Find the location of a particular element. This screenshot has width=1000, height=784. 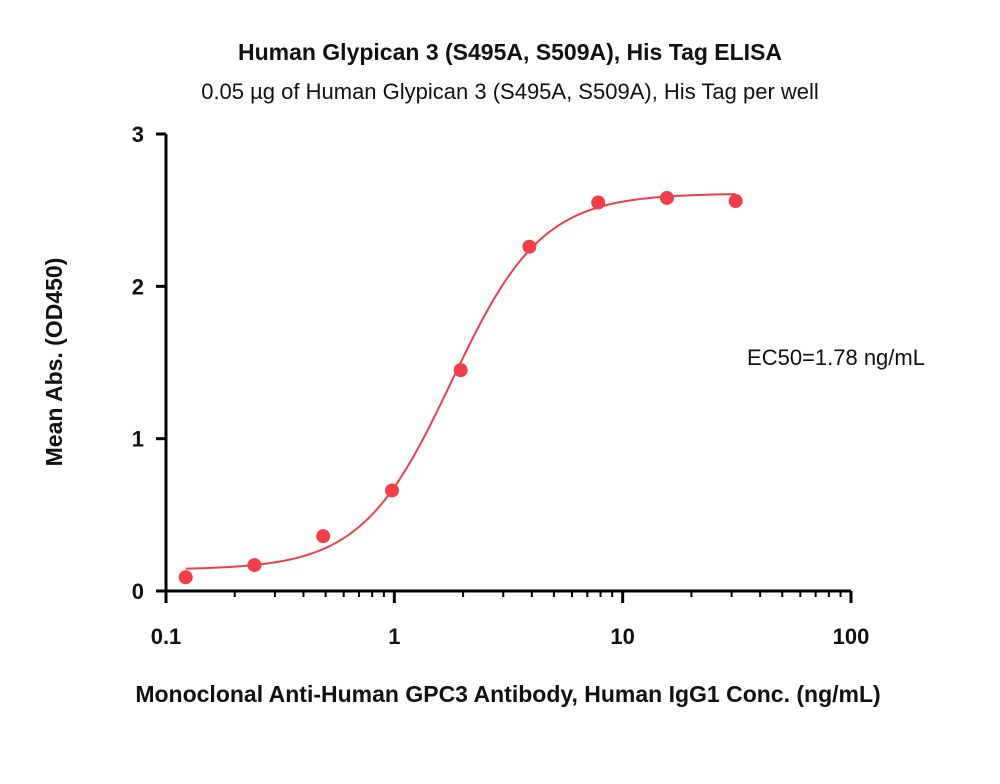

y-axis-label: Mean Abs. (OD450) is located at coordinates (54, 362).